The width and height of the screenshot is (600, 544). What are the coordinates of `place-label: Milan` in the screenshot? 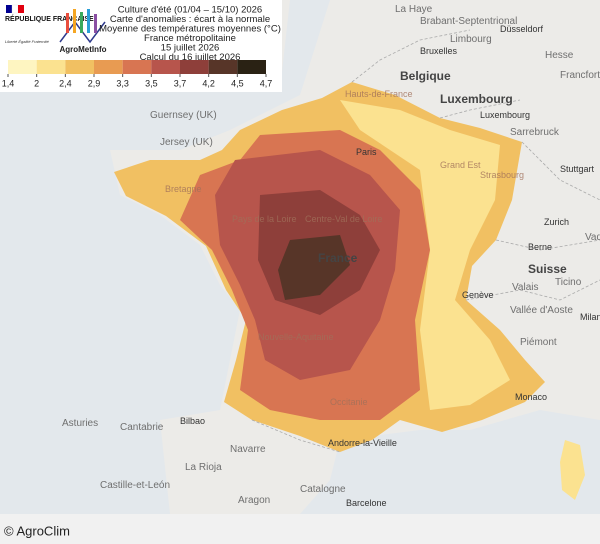 It's located at (590, 317).